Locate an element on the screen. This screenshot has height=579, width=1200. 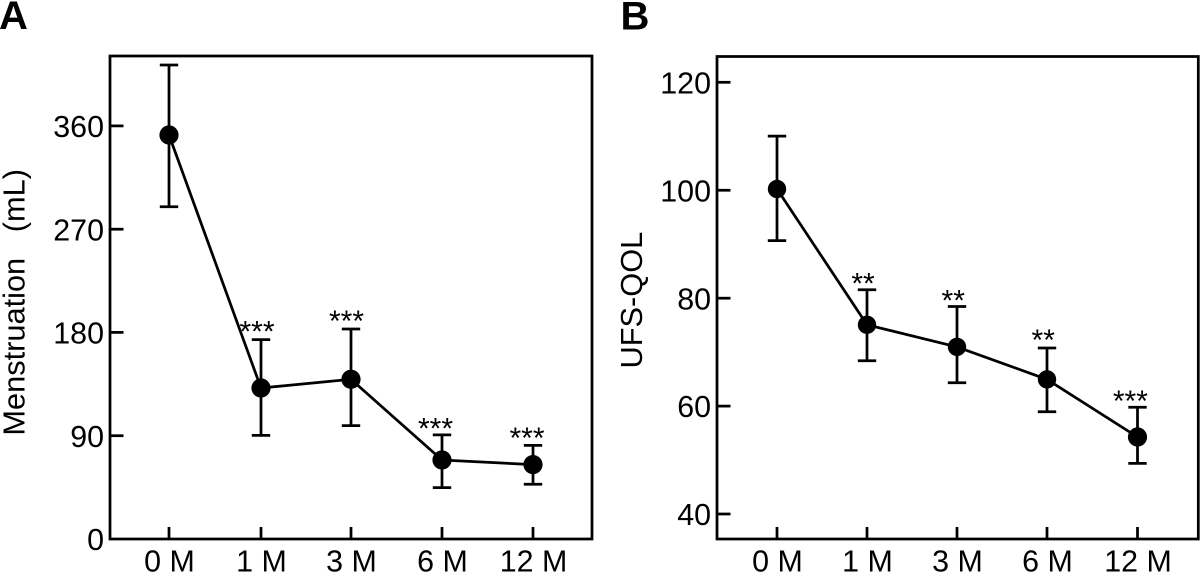
svg-text: 60 is located at coordinates (694, 407).